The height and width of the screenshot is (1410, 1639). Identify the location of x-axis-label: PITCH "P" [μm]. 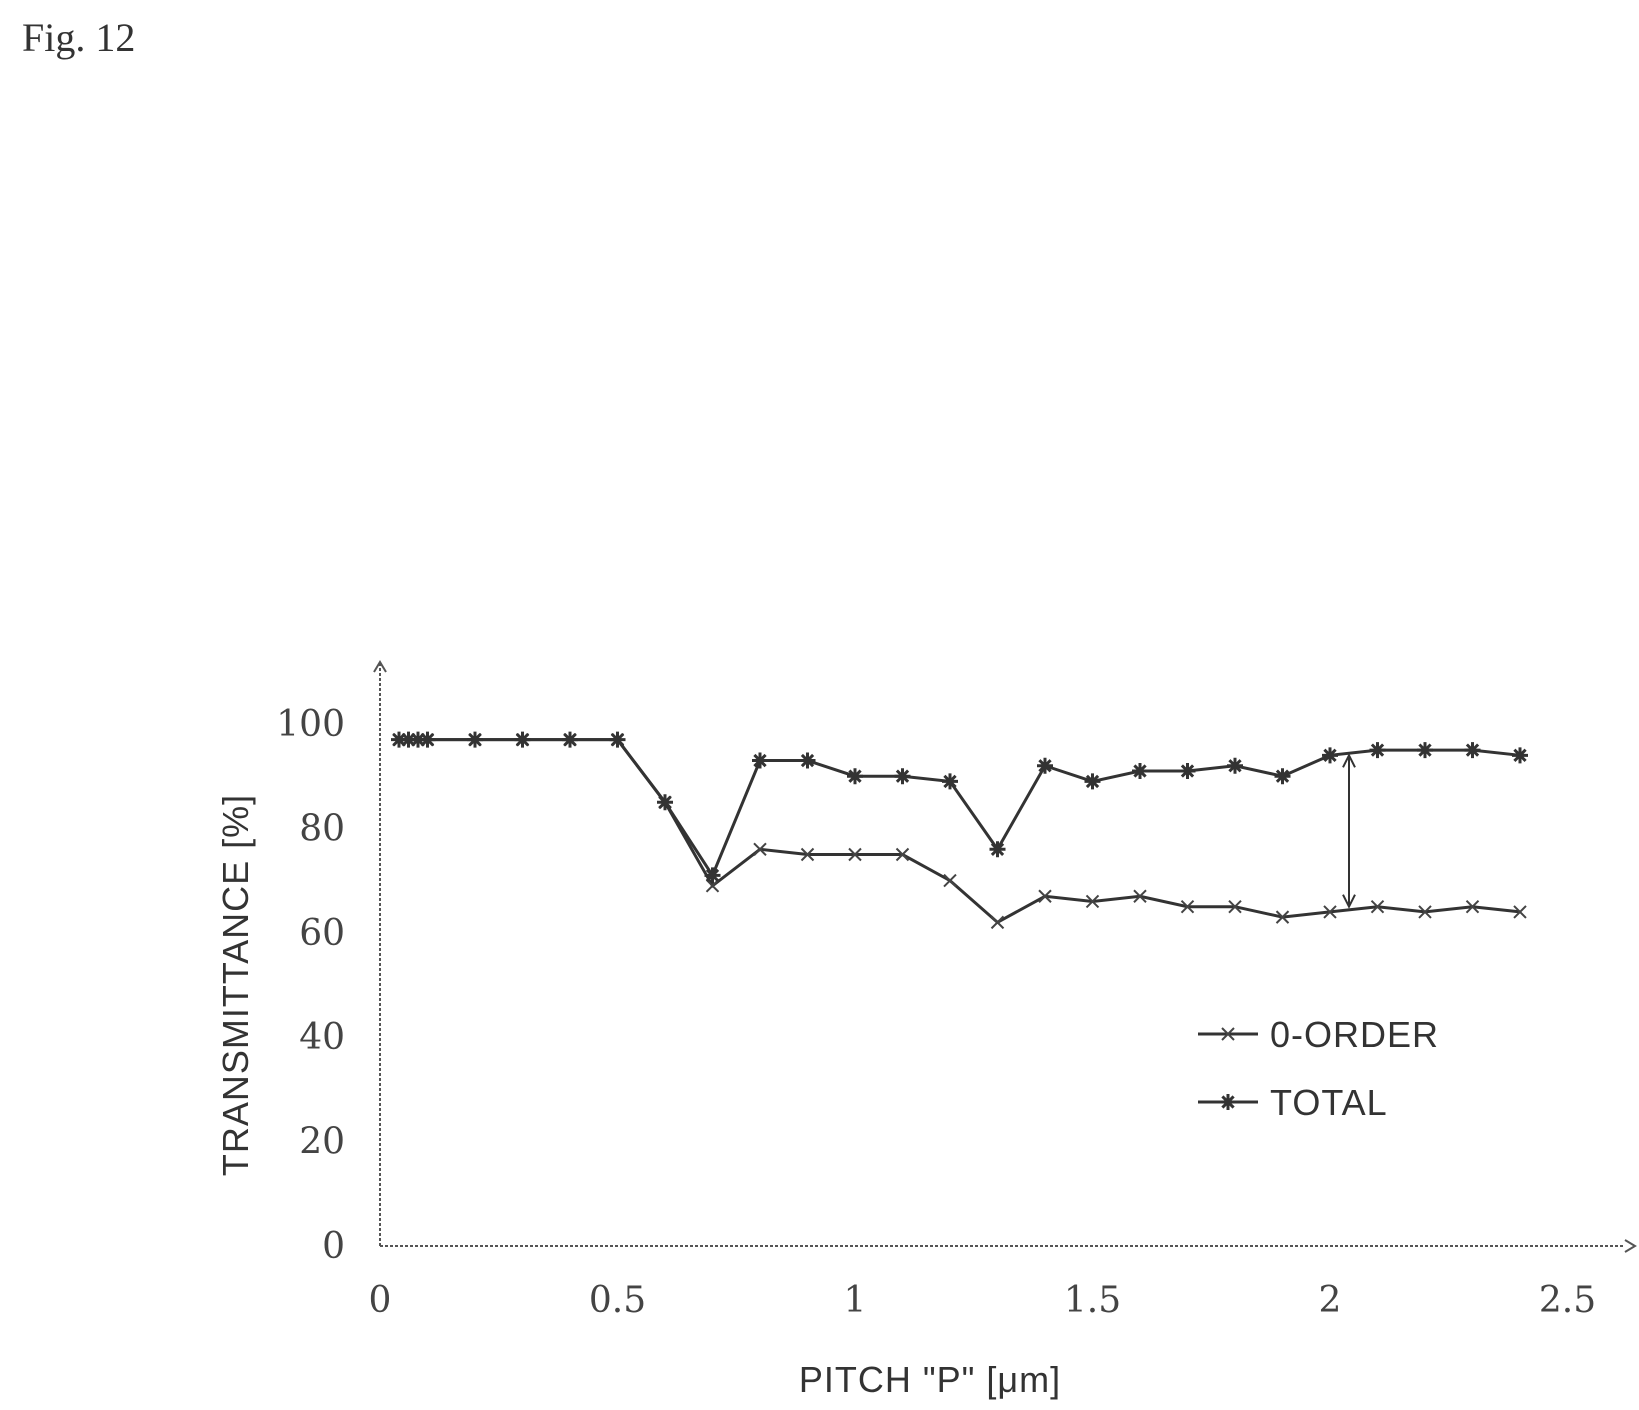
(930, 1379).